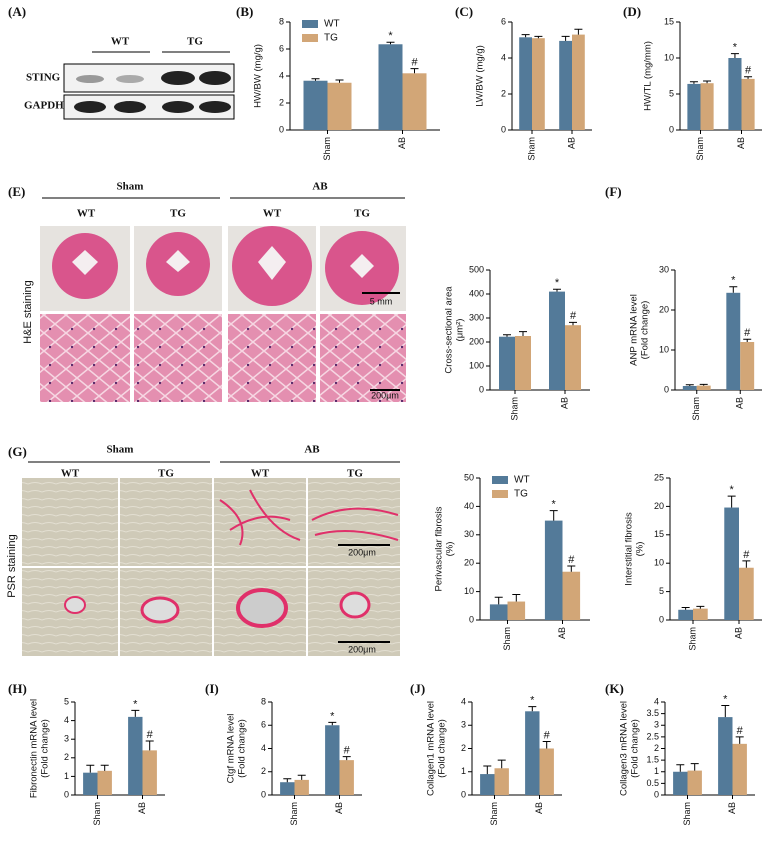 Image resolution: width=783 pixels, height=853 pixels. I want to click on y-axis-label: Collagen3 mRNA level, so click(624, 748).